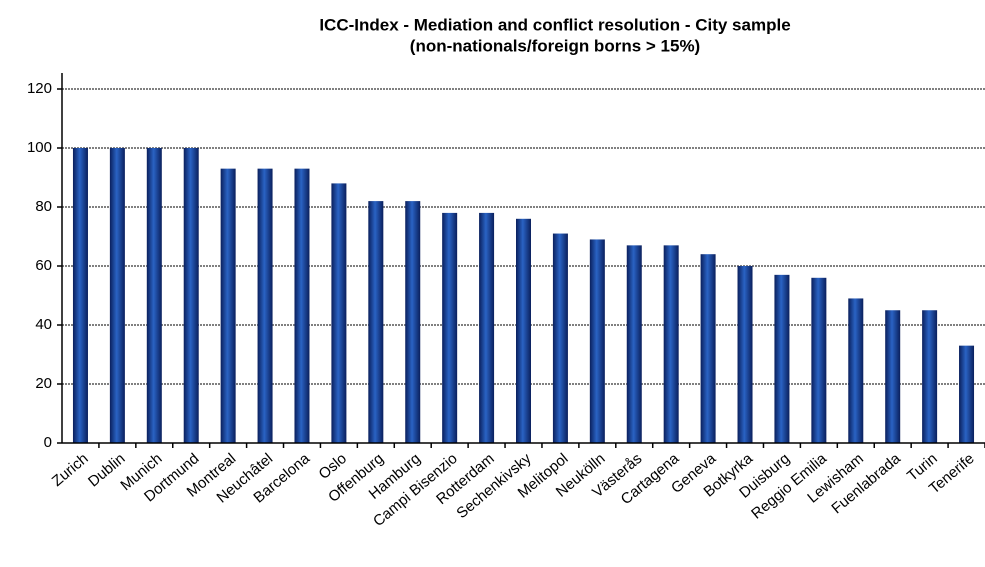  What do you see at coordinates (555, 45) in the screenshot?
I see `chart-subtitle: (non-nationals/foreign borns > 15%)` at bounding box center [555, 45].